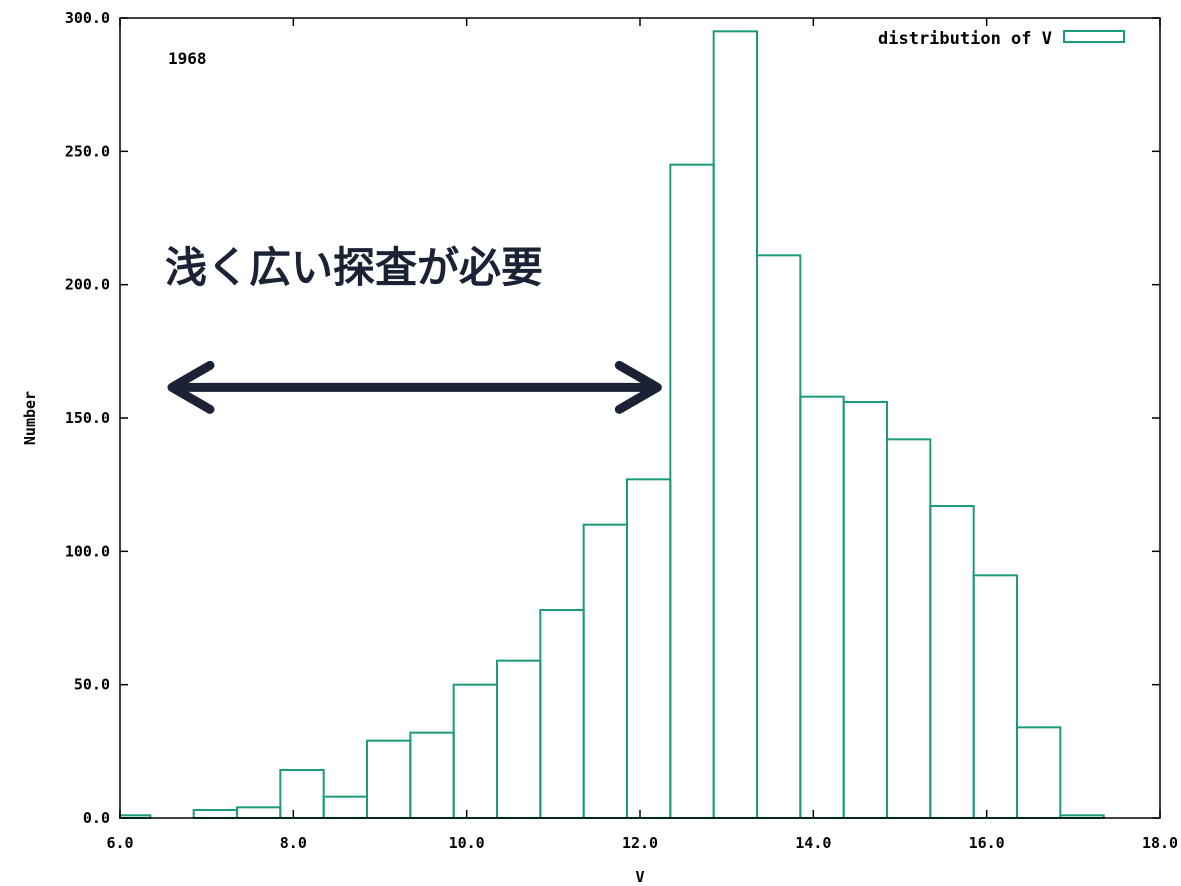 The width and height of the screenshot is (1181, 886). What do you see at coordinates (87, 18) in the screenshot?
I see `y-tick-label: 300.0` at bounding box center [87, 18].